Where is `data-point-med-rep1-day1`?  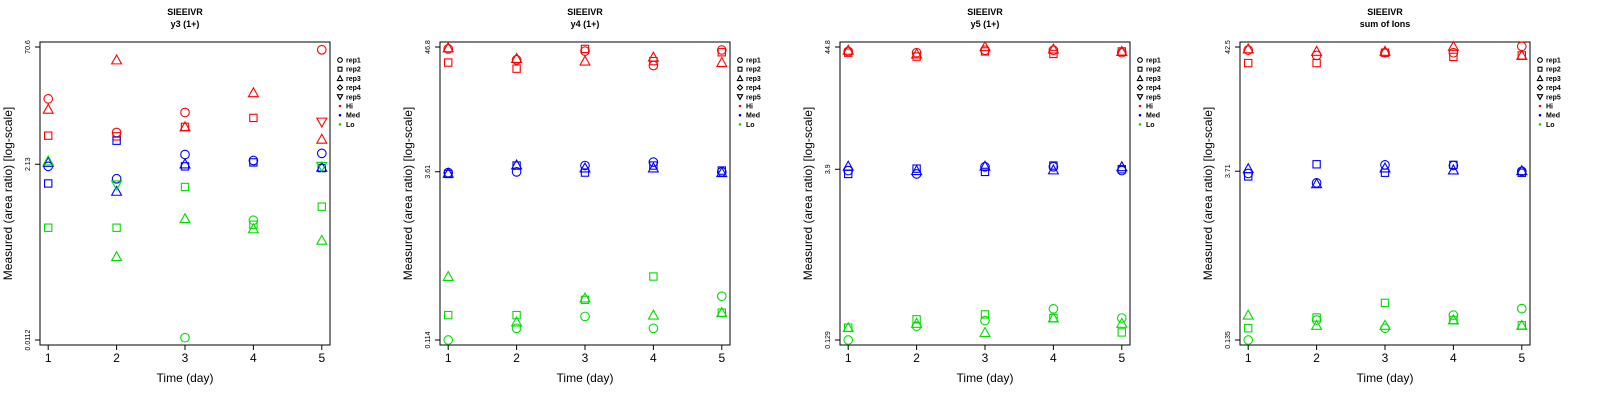
data-point-med-rep1-day1 is located at coordinates (1248, 173).